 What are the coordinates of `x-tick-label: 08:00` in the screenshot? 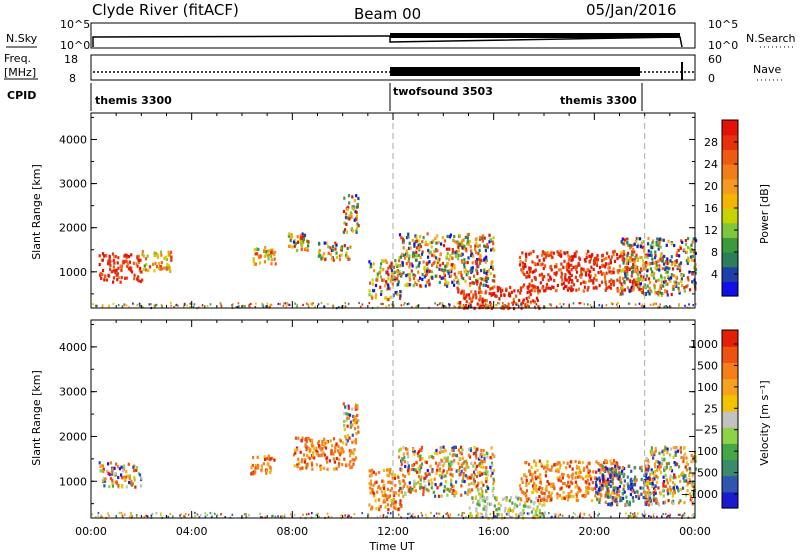 It's located at (292, 531).